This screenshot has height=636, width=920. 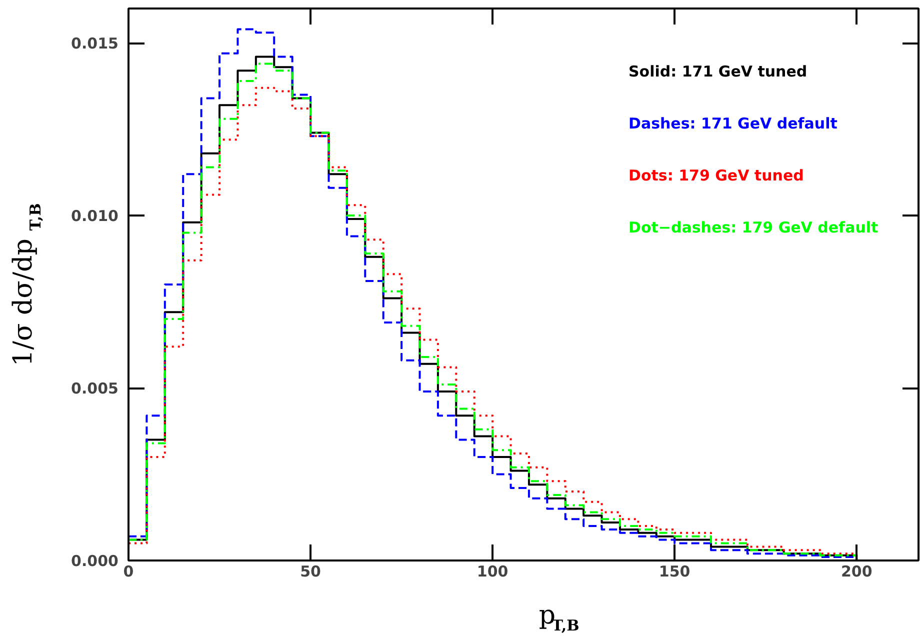 I want to click on x-tick-label: 150, so click(x=674, y=571).